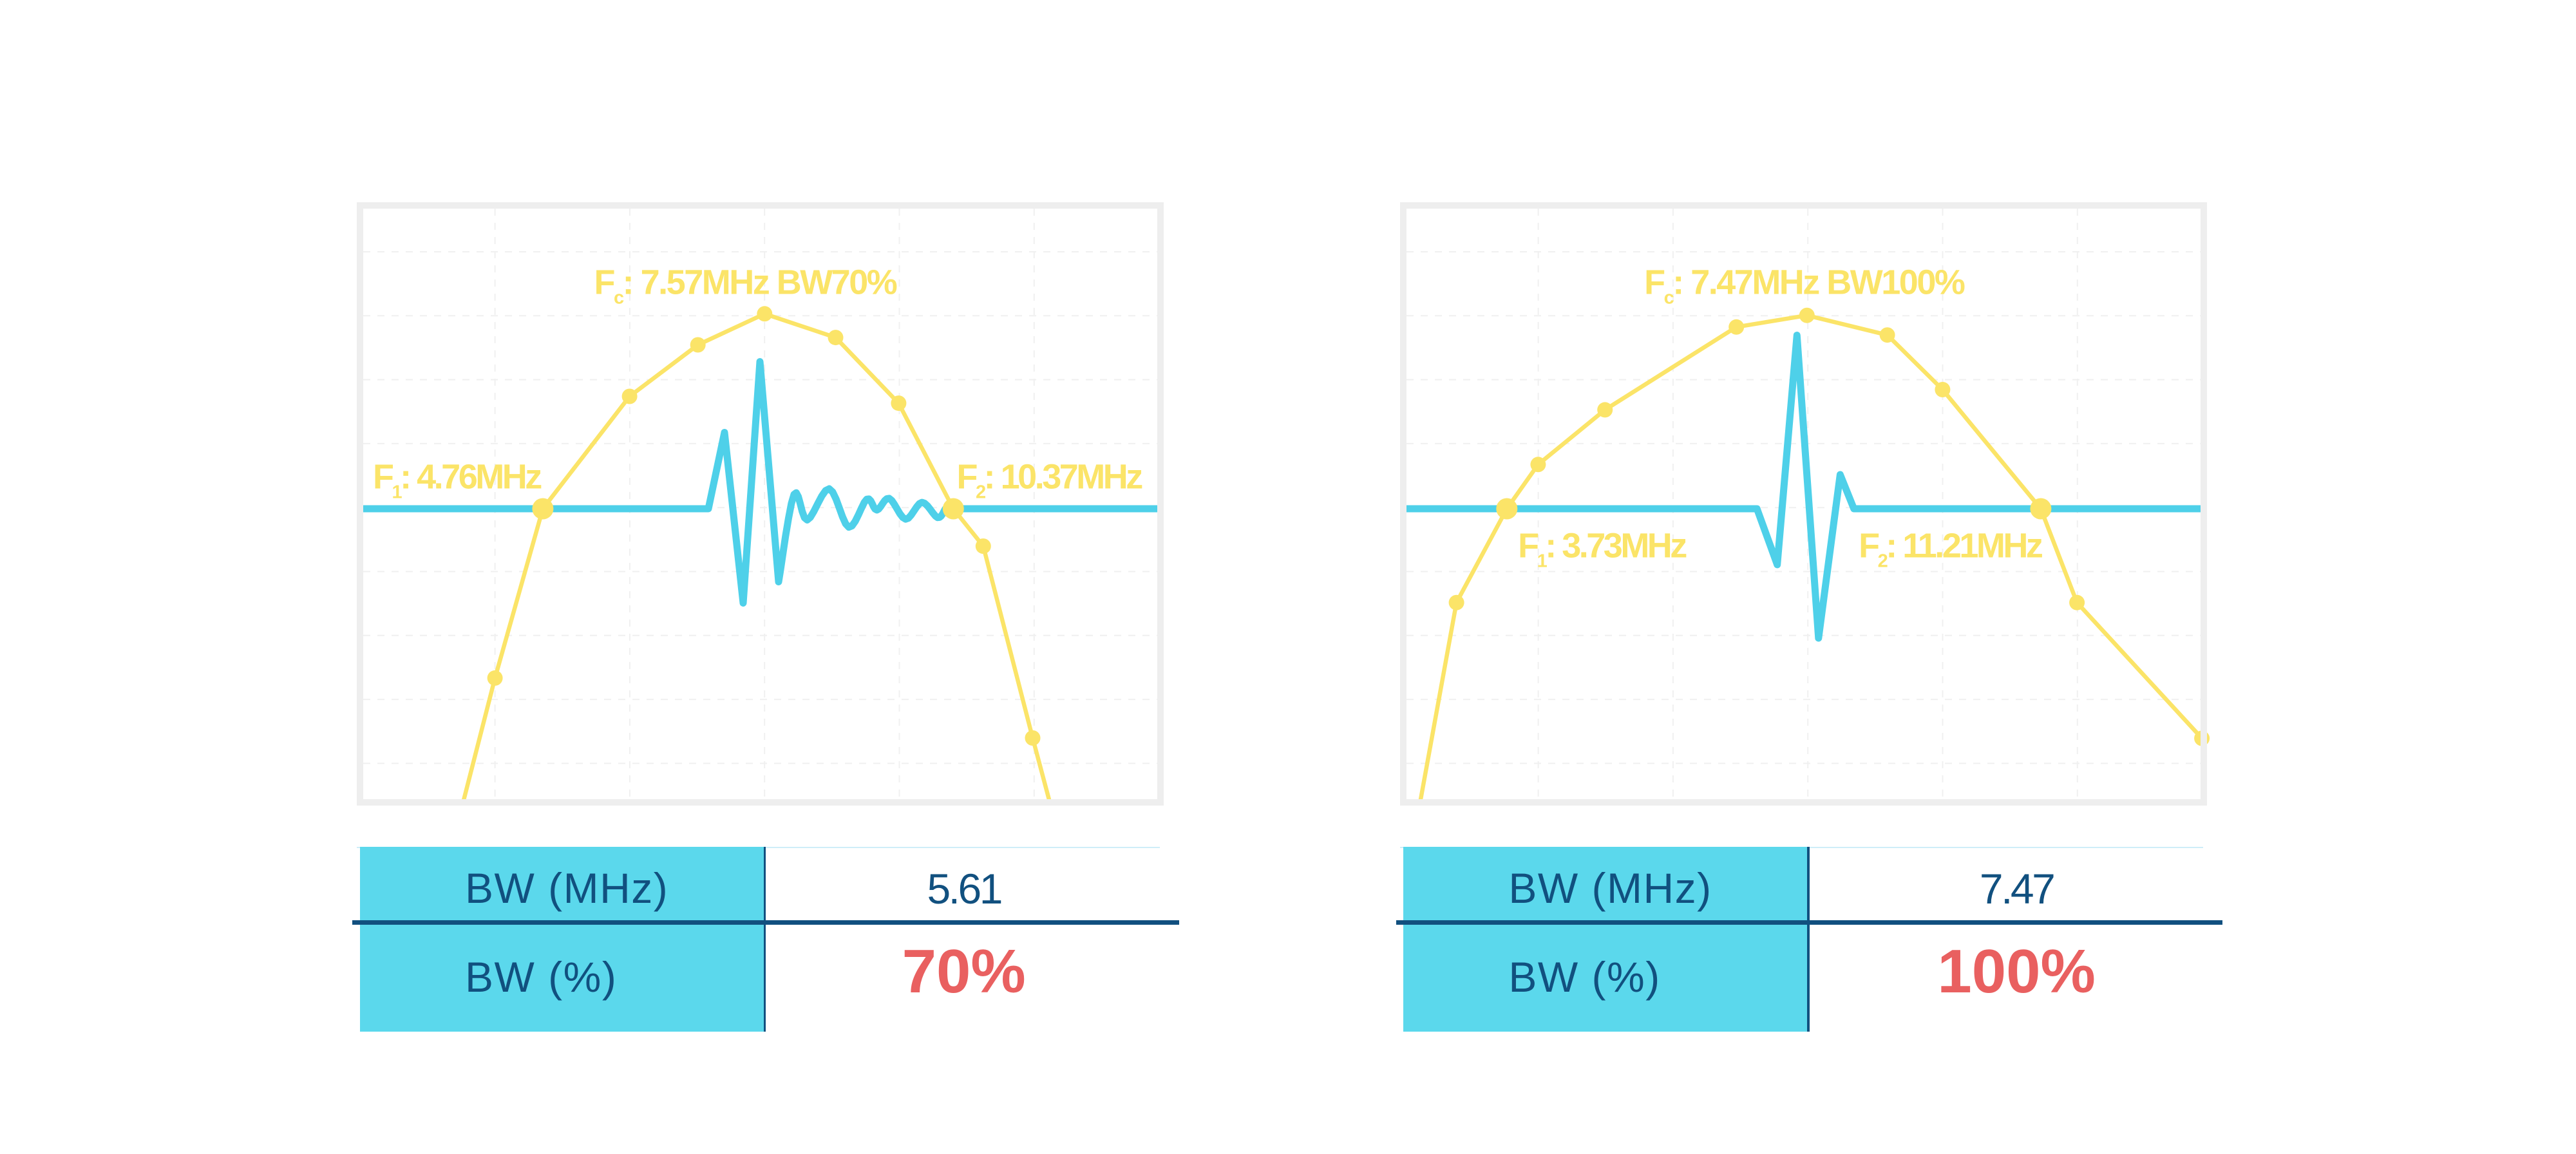  What do you see at coordinates (1603, 548) in the screenshot?
I see `svg-text: F1: 3.73MHz` at bounding box center [1603, 548].